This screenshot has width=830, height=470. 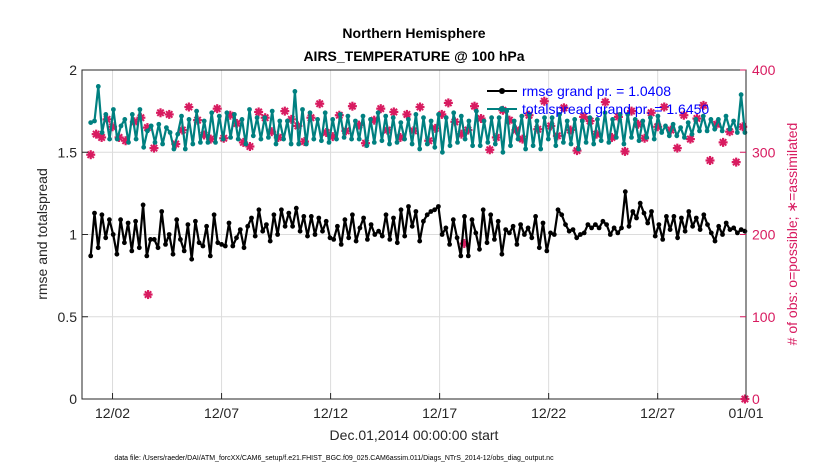 I want to click on x-tick-label: 12/17, so click(x=439, y=413).